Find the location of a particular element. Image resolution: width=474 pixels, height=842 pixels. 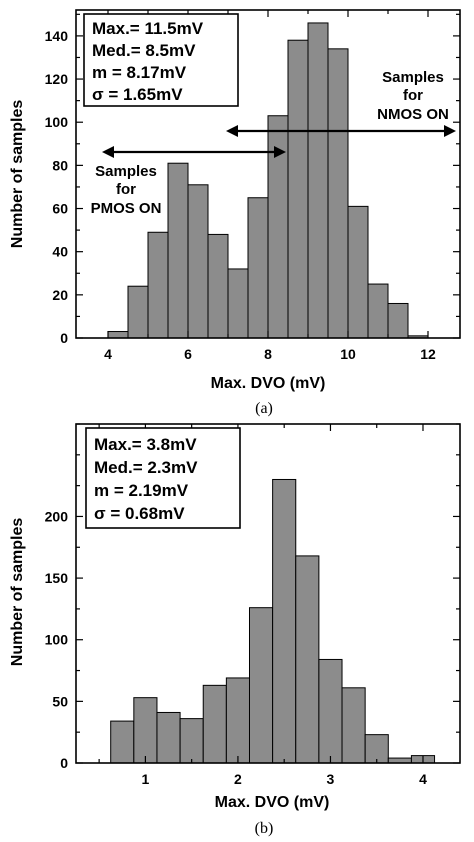

pmos-label-line3: PMOS ON is located at coordinates (126, 208).